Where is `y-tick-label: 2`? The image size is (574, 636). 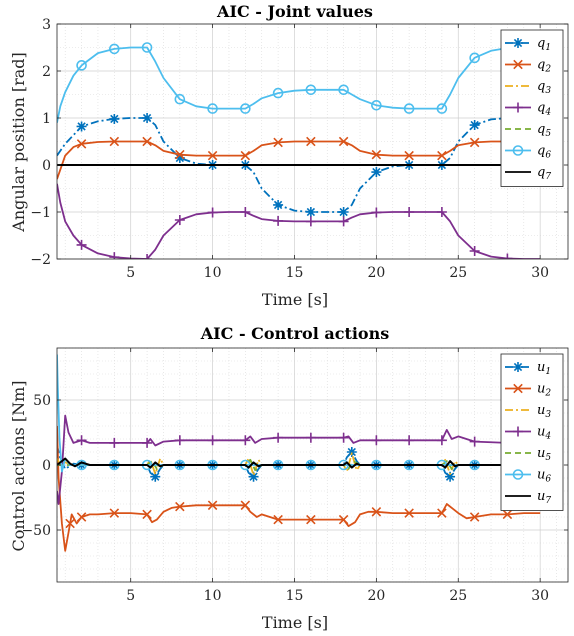 y-tick-label: 2 is located at coordinates (46, 72).